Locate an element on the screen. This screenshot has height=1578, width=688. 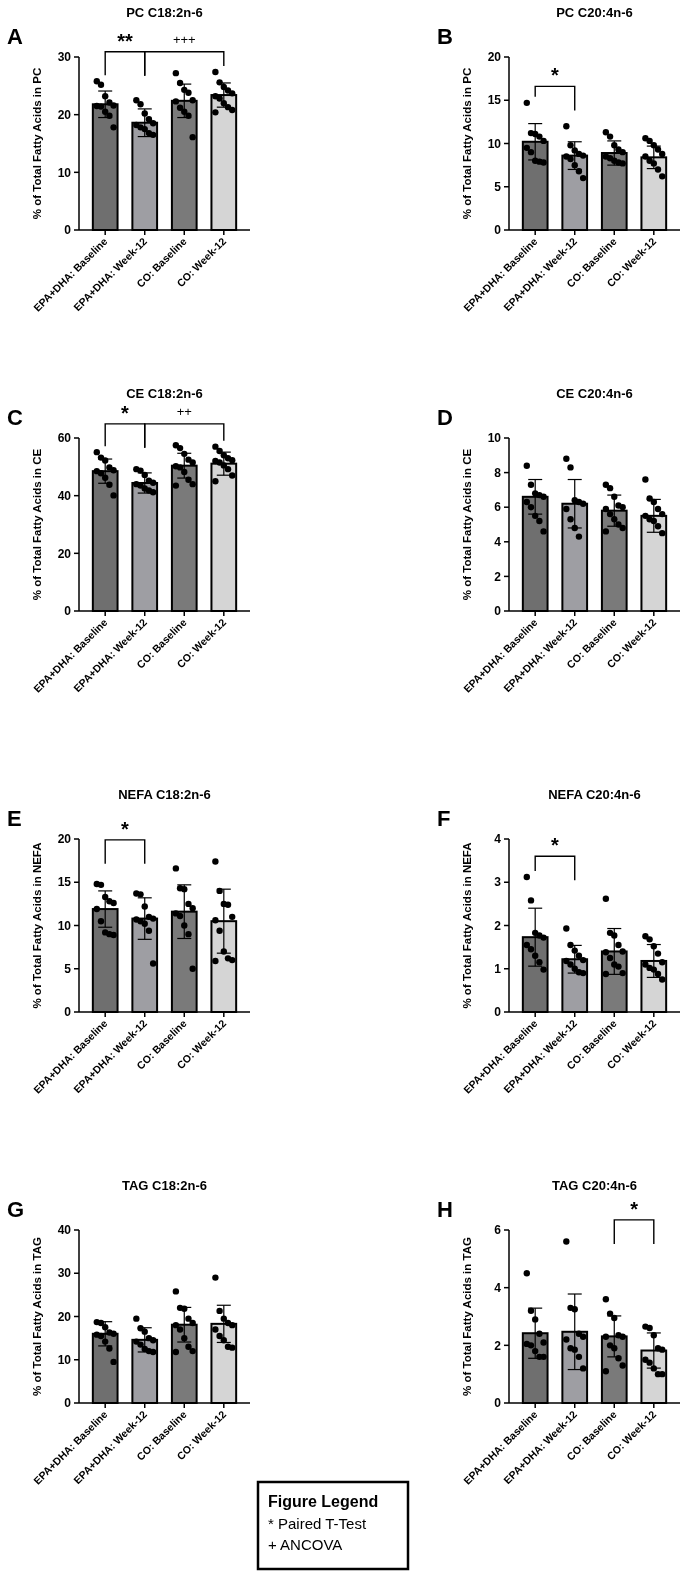
y-tick-label: 3 is located at coordinates (498, 882).